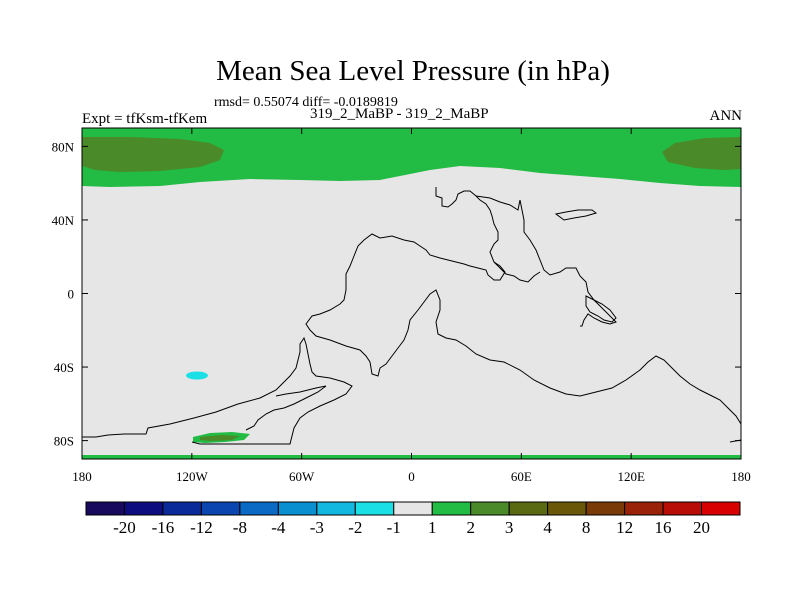 The width and height of the screenshot is (800, 600). I want to click on colorbar-label: -3, so click(317, 527).